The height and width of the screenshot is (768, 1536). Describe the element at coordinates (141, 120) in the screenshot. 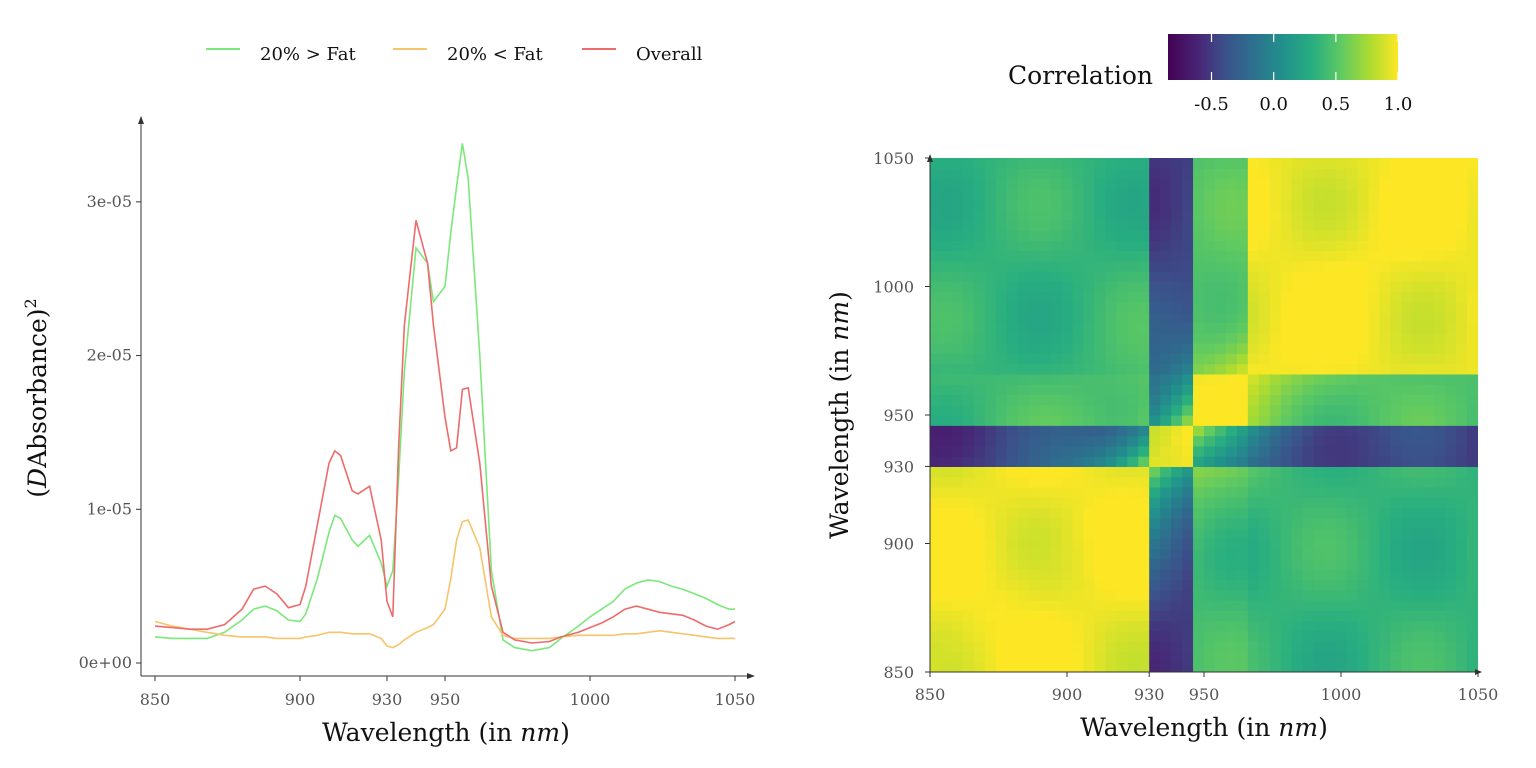

I see `y-axis-arrow` at that location.